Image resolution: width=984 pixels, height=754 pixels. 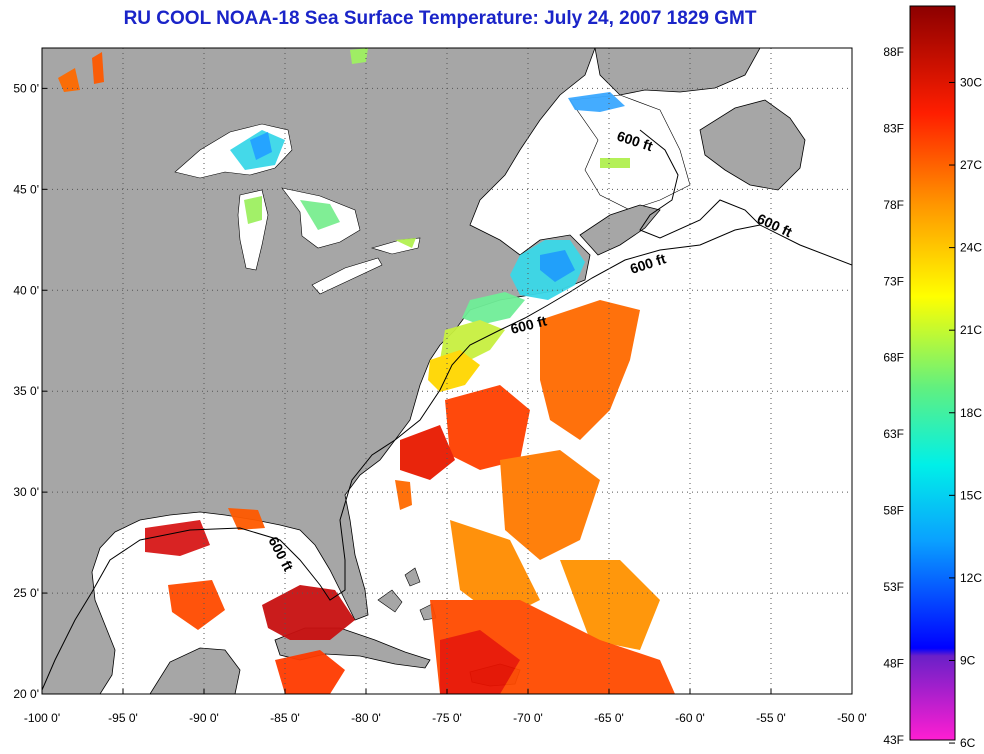 What do you see at coordinates (366, 718) in the screenshot?
I see `longitude-tick-label: -80 0'` at bounding box center [366, 718].